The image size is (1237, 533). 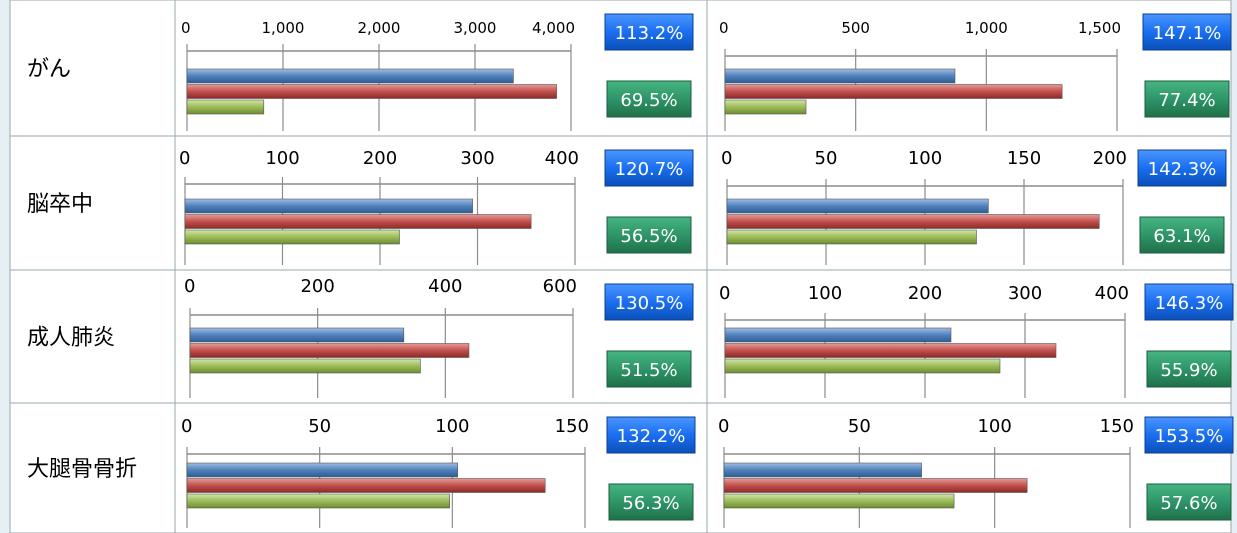 I want to click on badge-bottom-label: 57.6%, so click(x=1188, y=503).